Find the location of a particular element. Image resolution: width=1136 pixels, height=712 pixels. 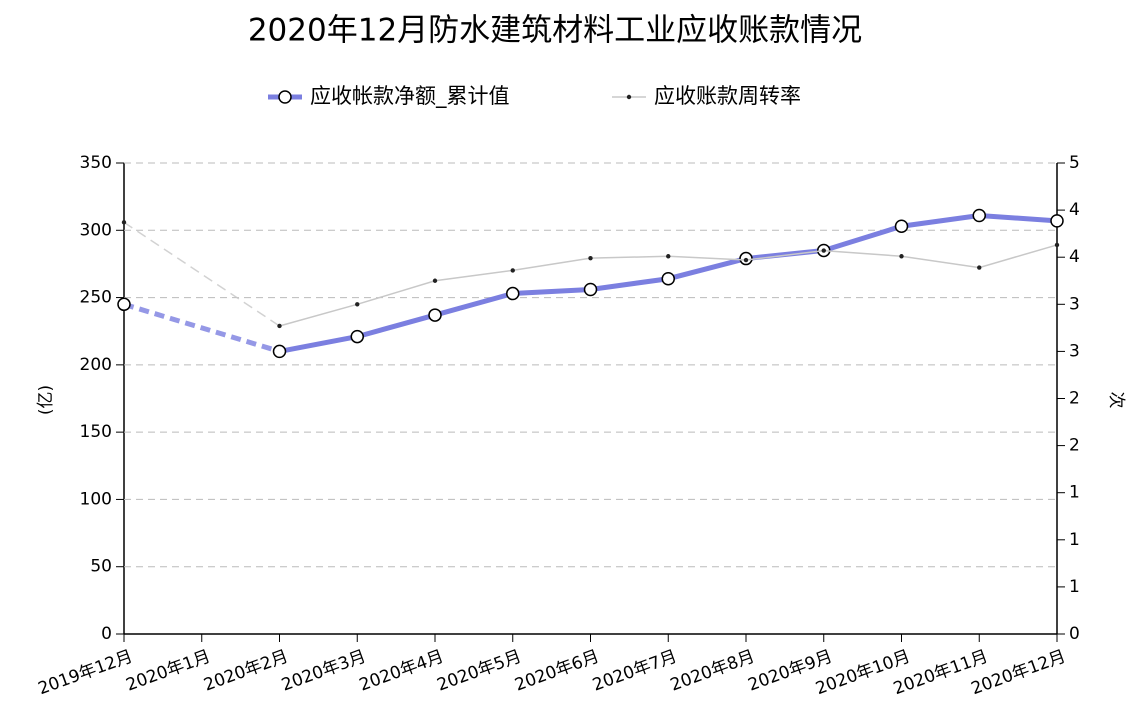

y-tick-label: 250 is located at coordinates (96, 298).